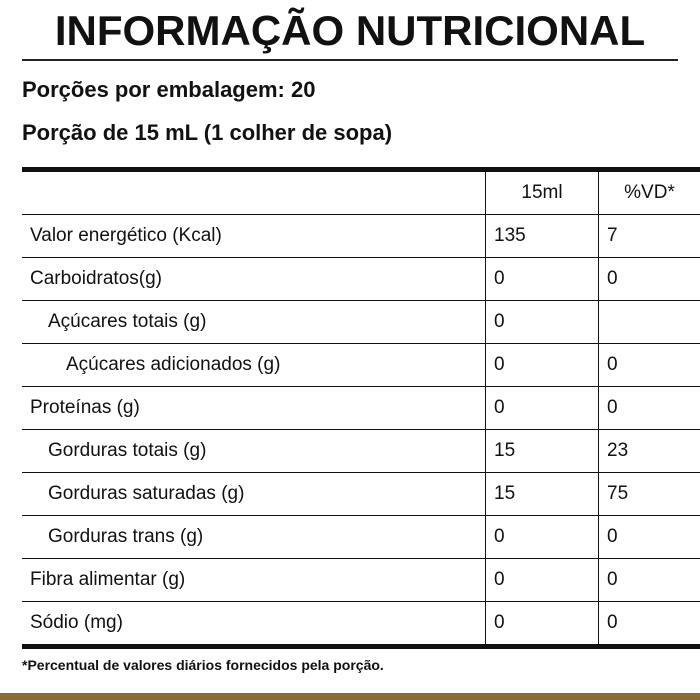  I want to click on table-row: Proteínas (g) 0 0, so click(361, 408).